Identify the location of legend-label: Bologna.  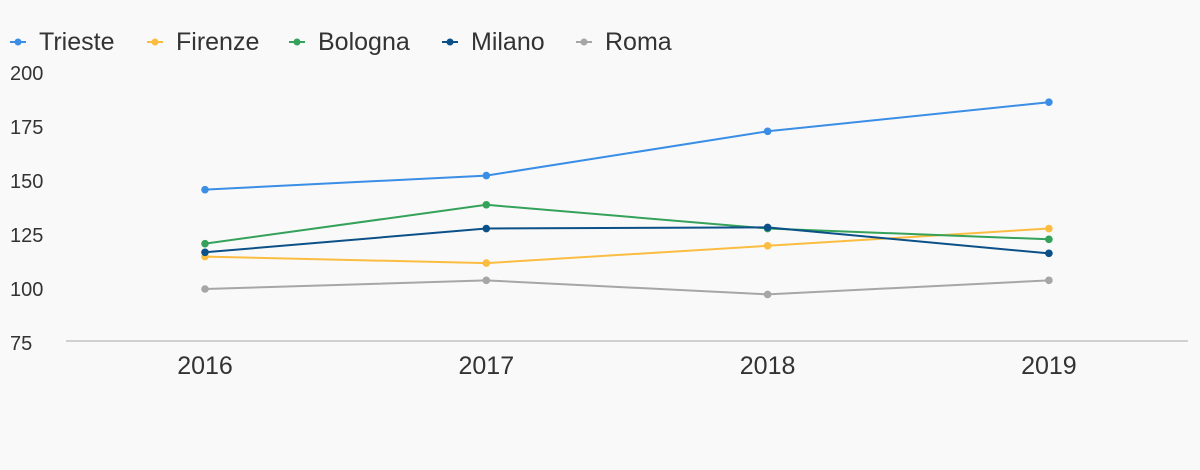
(364, 42).